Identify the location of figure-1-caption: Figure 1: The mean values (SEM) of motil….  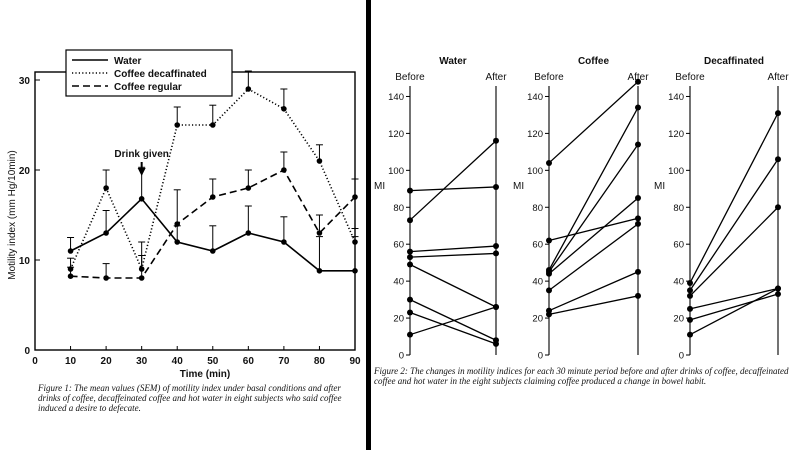
(190, 398).